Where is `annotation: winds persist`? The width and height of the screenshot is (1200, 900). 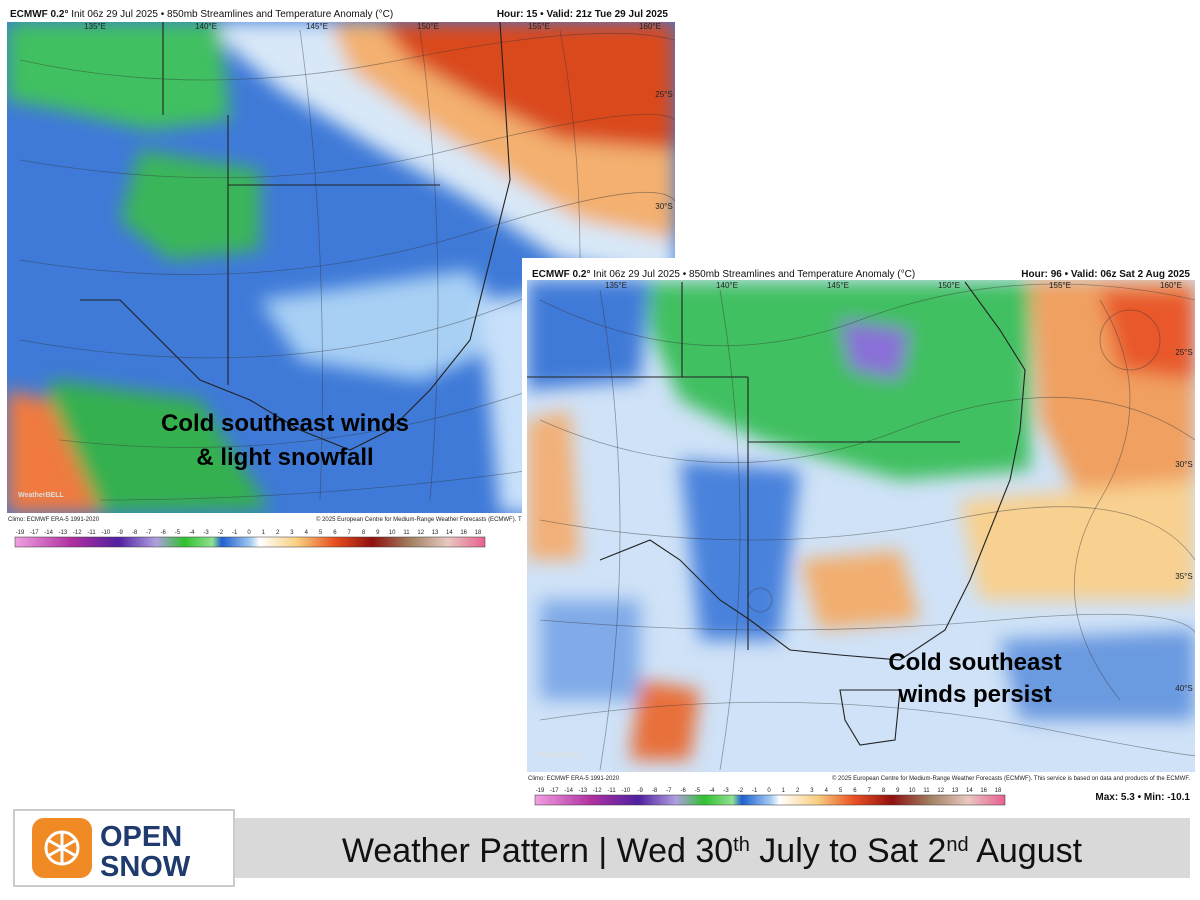
annotation: winds persist is located at coordinates (974, 694).